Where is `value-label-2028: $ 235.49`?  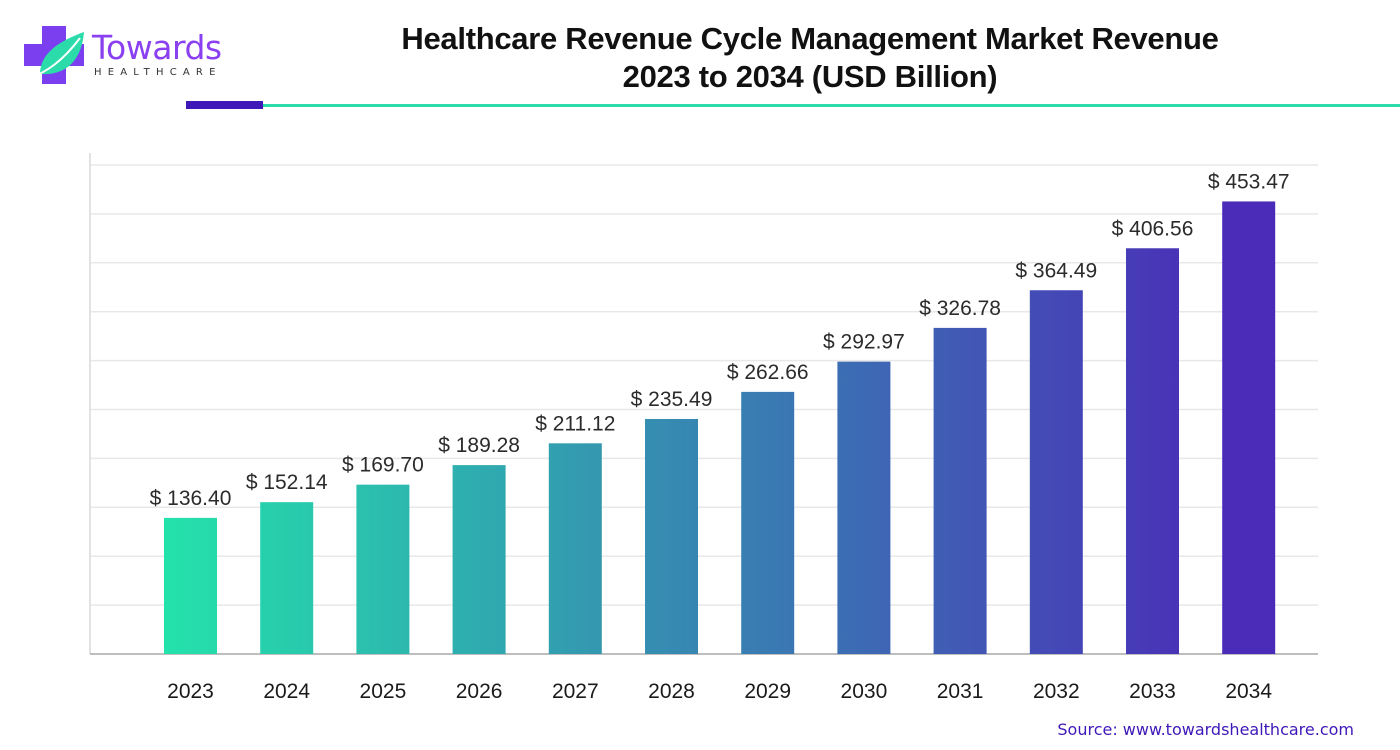
value-label-2028: $ 235.49 is located at coordinates (672, 399).